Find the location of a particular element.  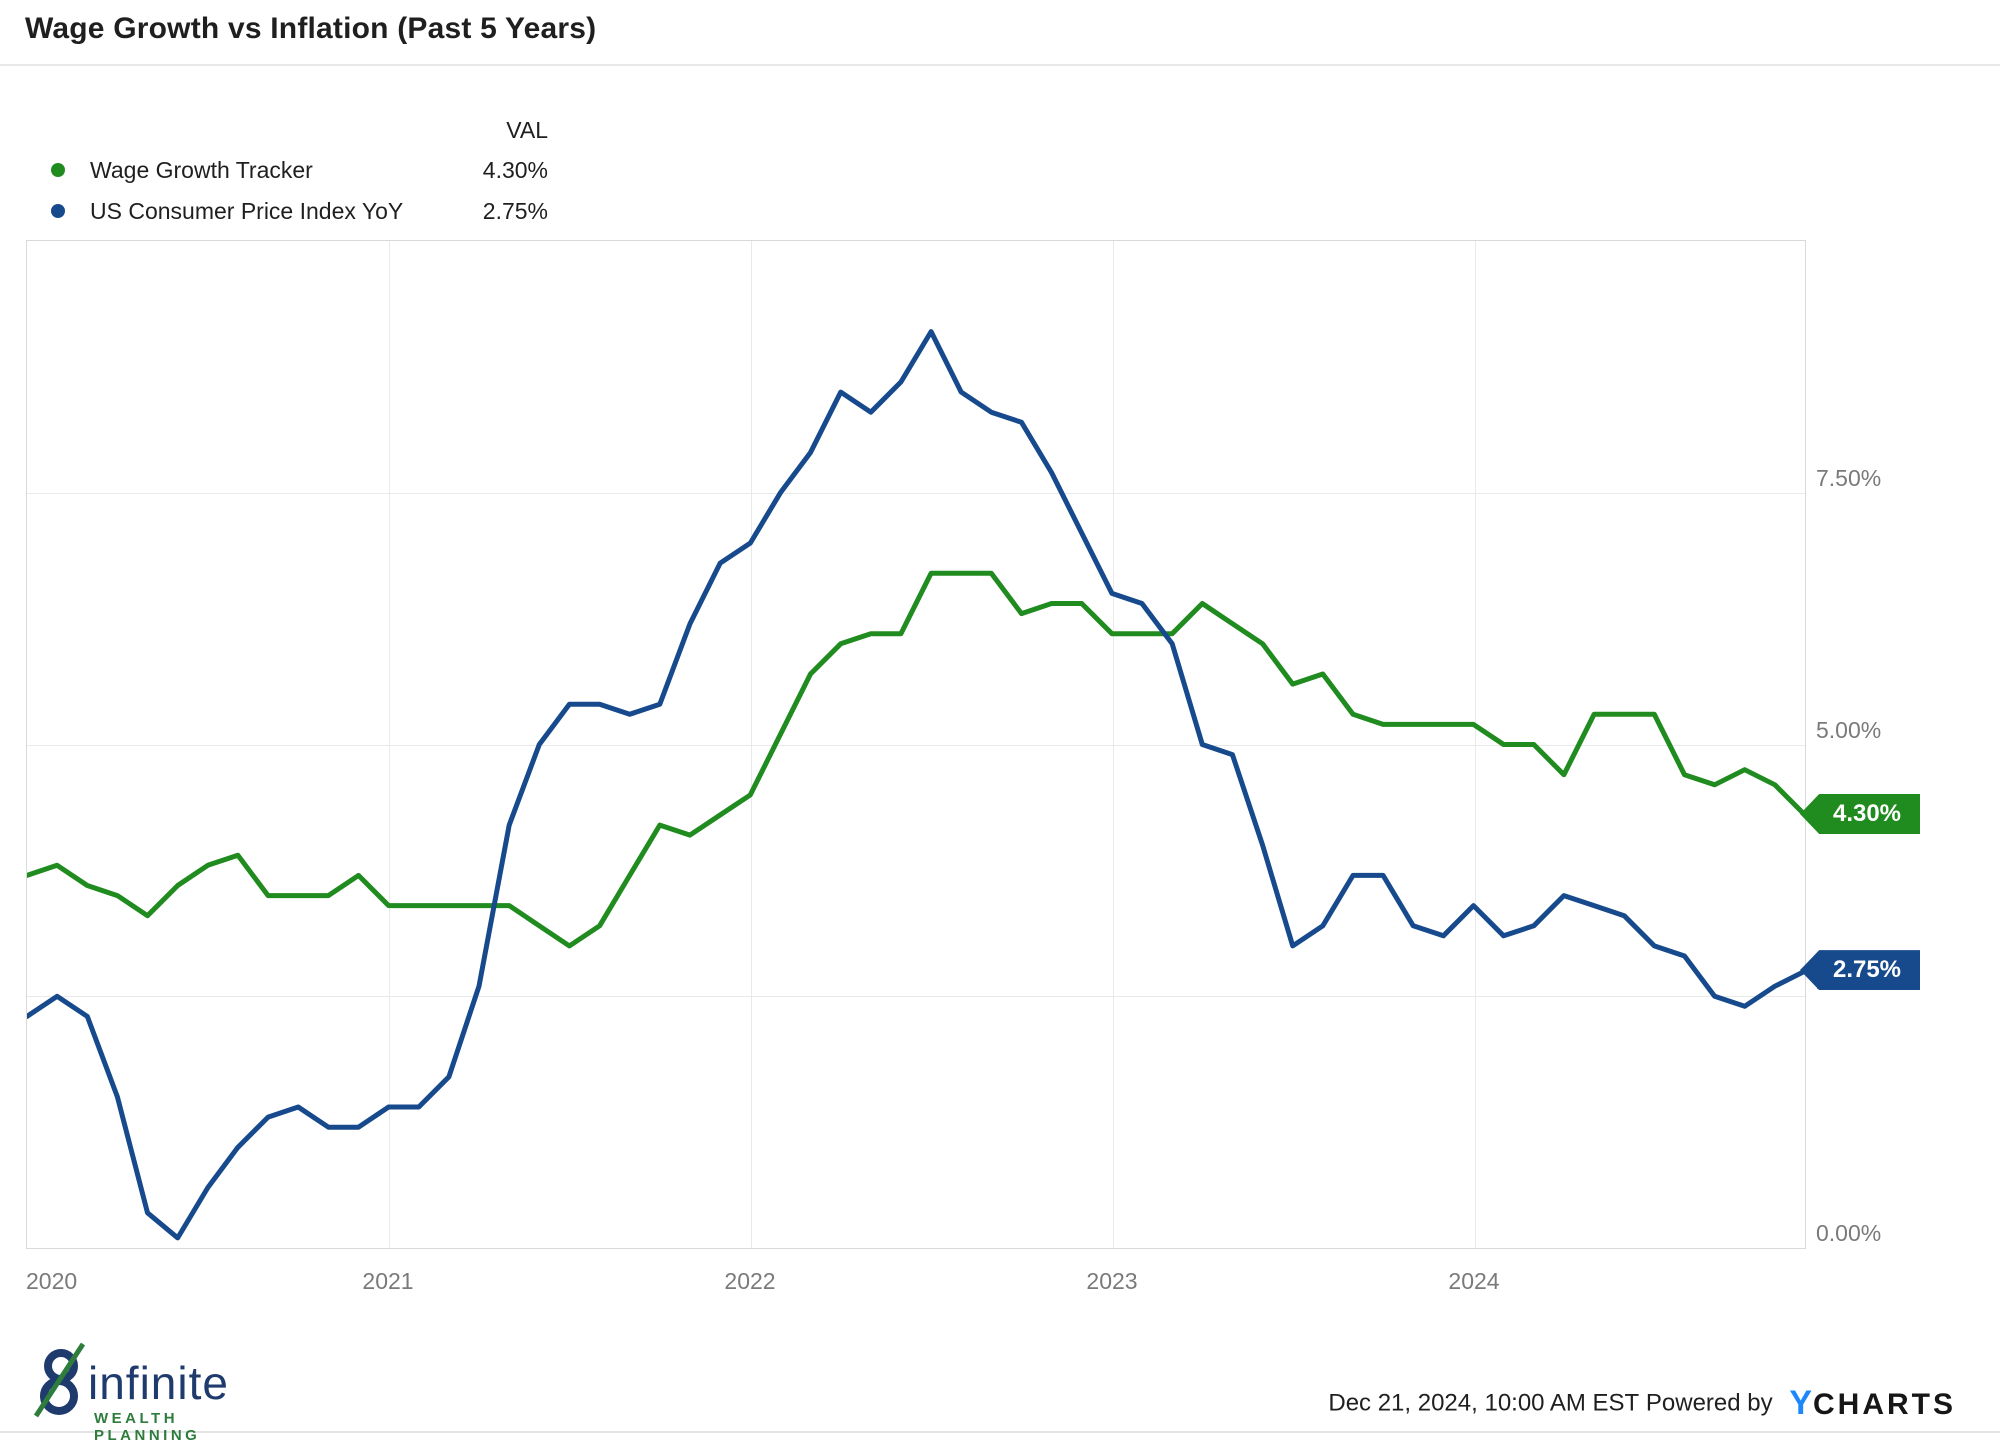

timestamp: Dec 21, 2024, 10:00 AM EST is located at coordinates (1484, 1403).